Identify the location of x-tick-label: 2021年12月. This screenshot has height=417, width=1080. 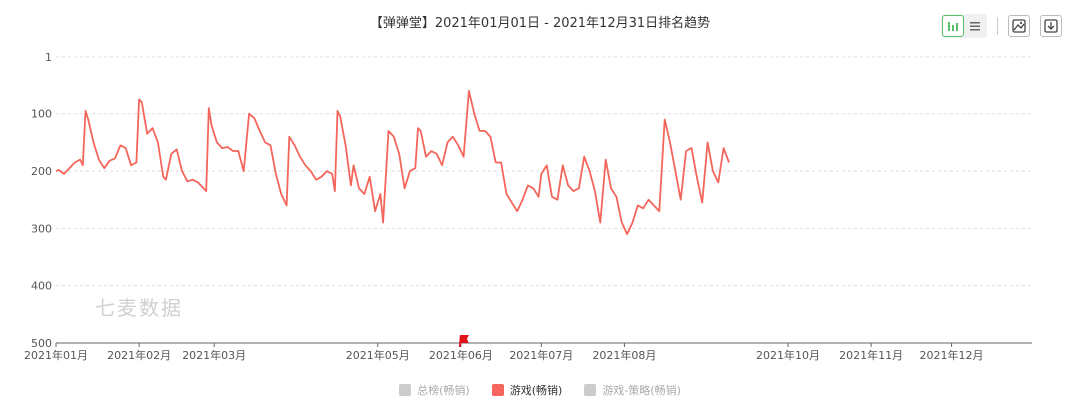
(952, 355).